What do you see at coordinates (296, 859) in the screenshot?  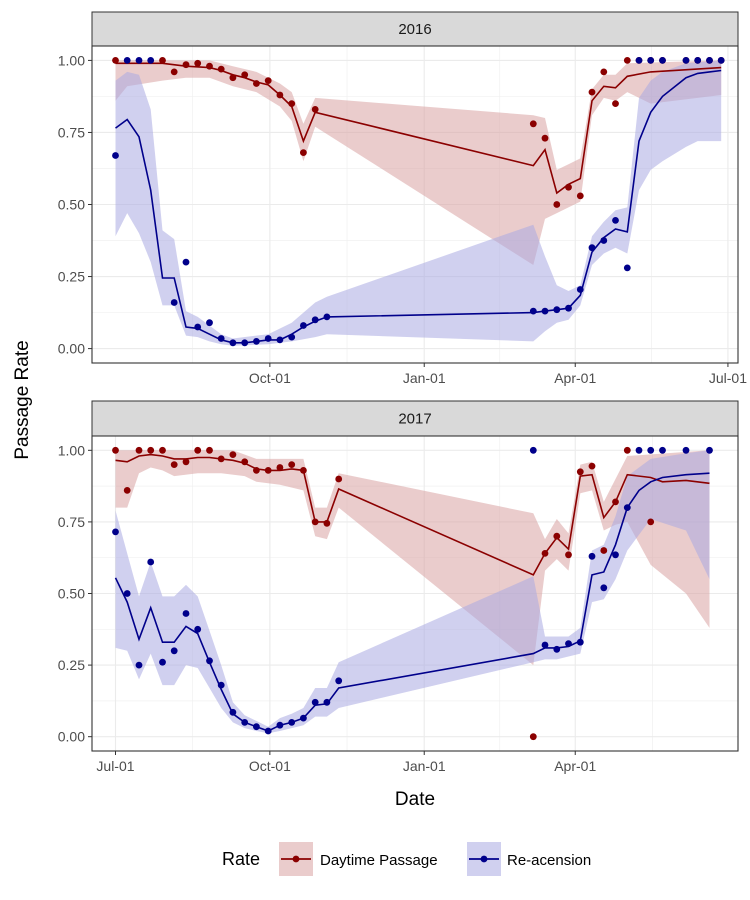 I see `legend-key-daytime` at bounding box center [296, 859].